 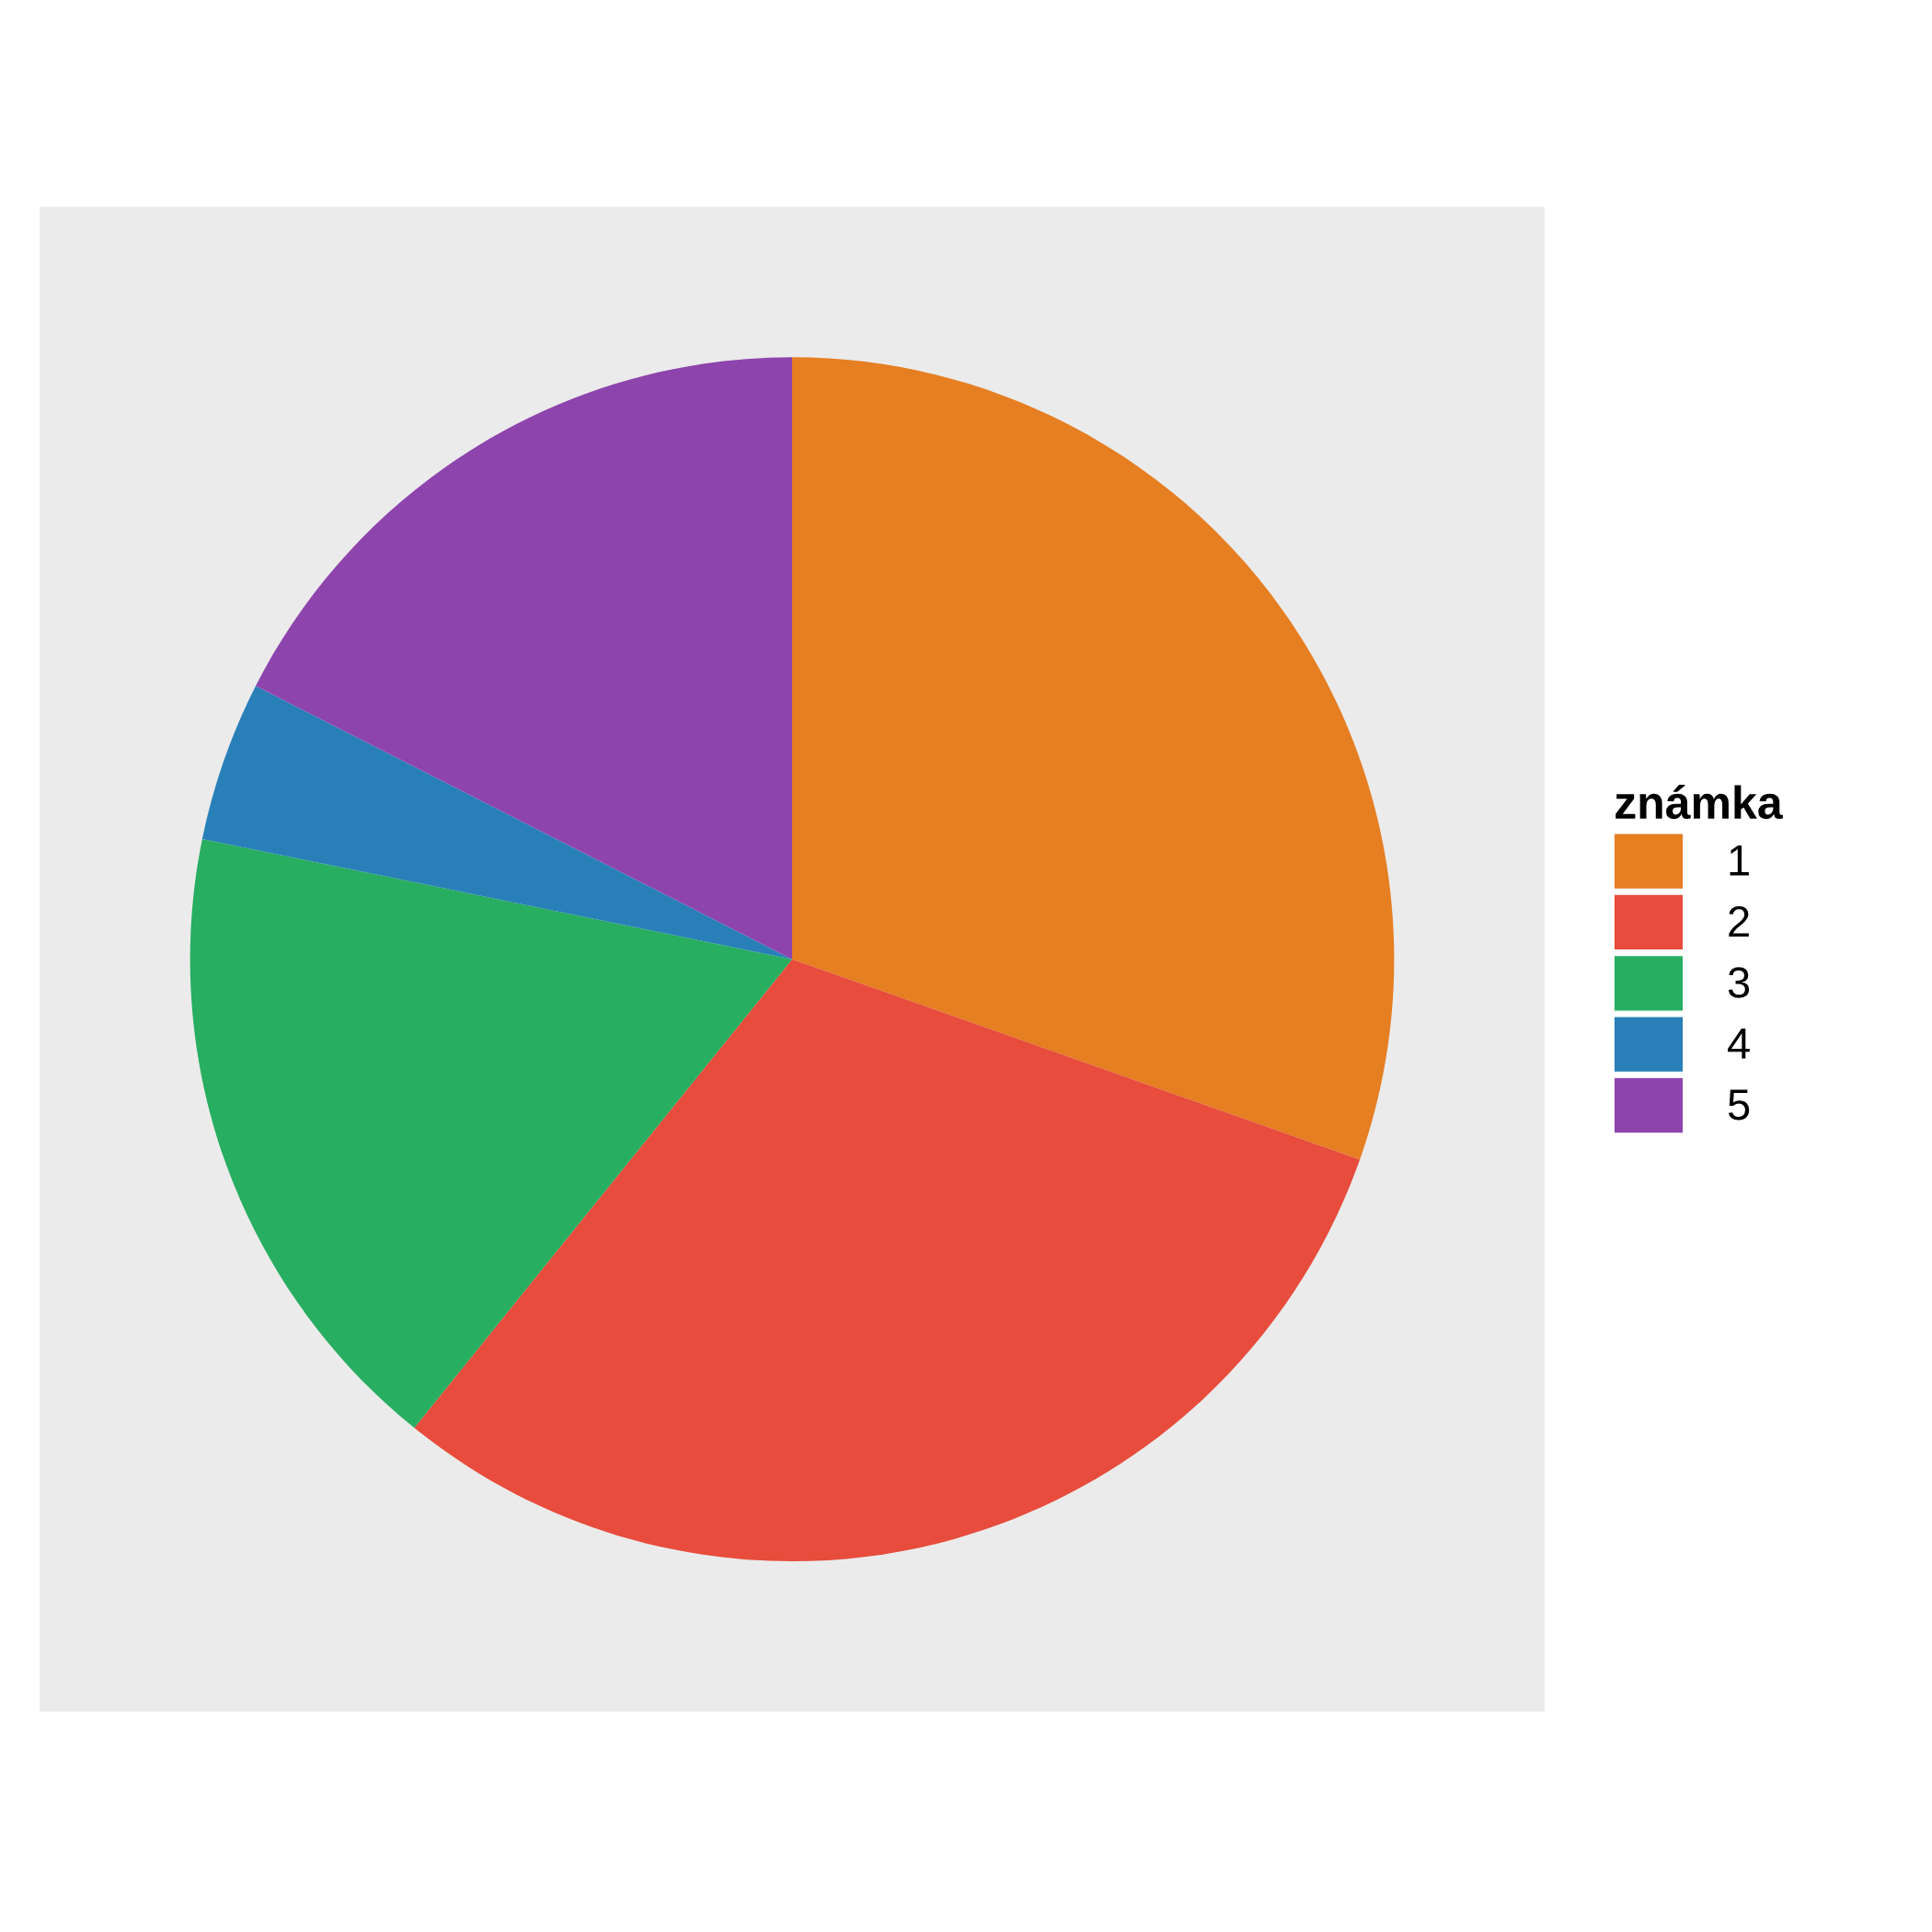 What do you see at coordinates (1739, 1105) in the screenshot?
I see `legend-label: 5` at bounding box center [1739, 1105].